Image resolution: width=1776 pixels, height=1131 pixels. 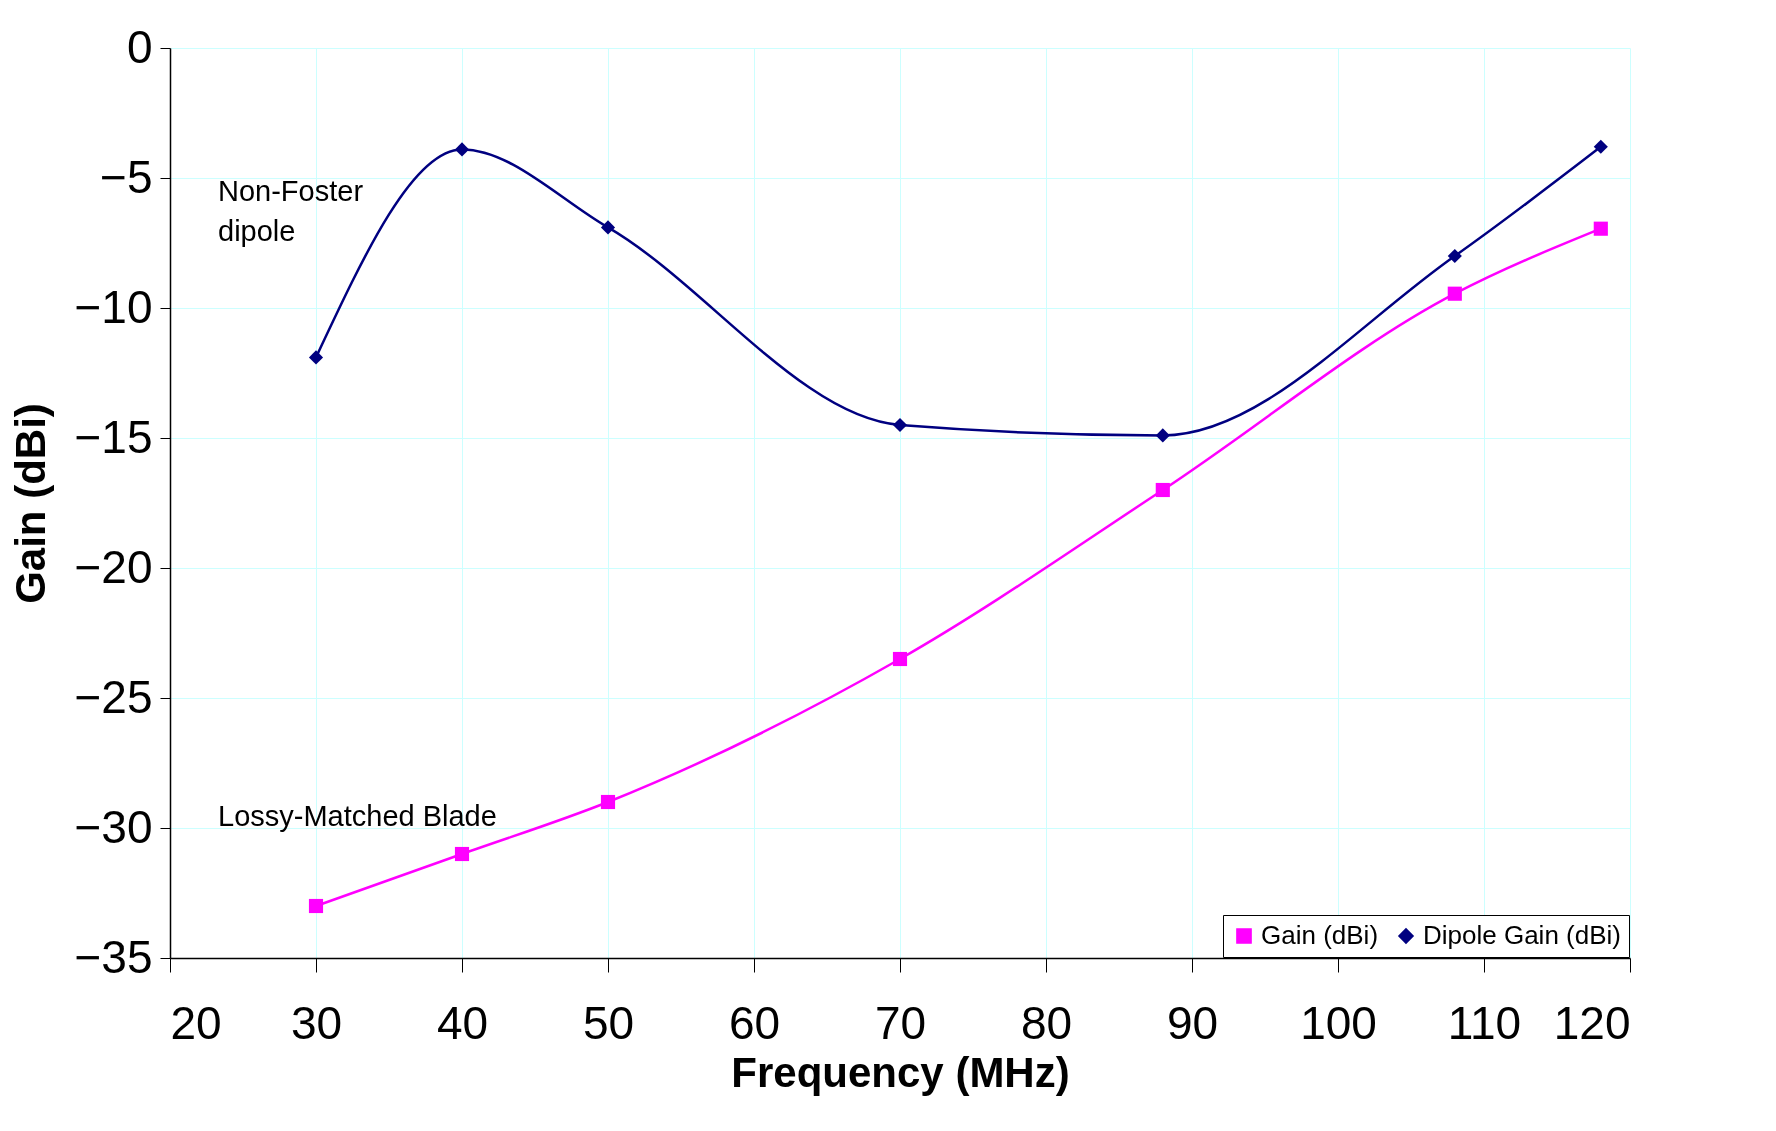 I want to click on x-tick-label: 80, so click(x=1046, y=1022).